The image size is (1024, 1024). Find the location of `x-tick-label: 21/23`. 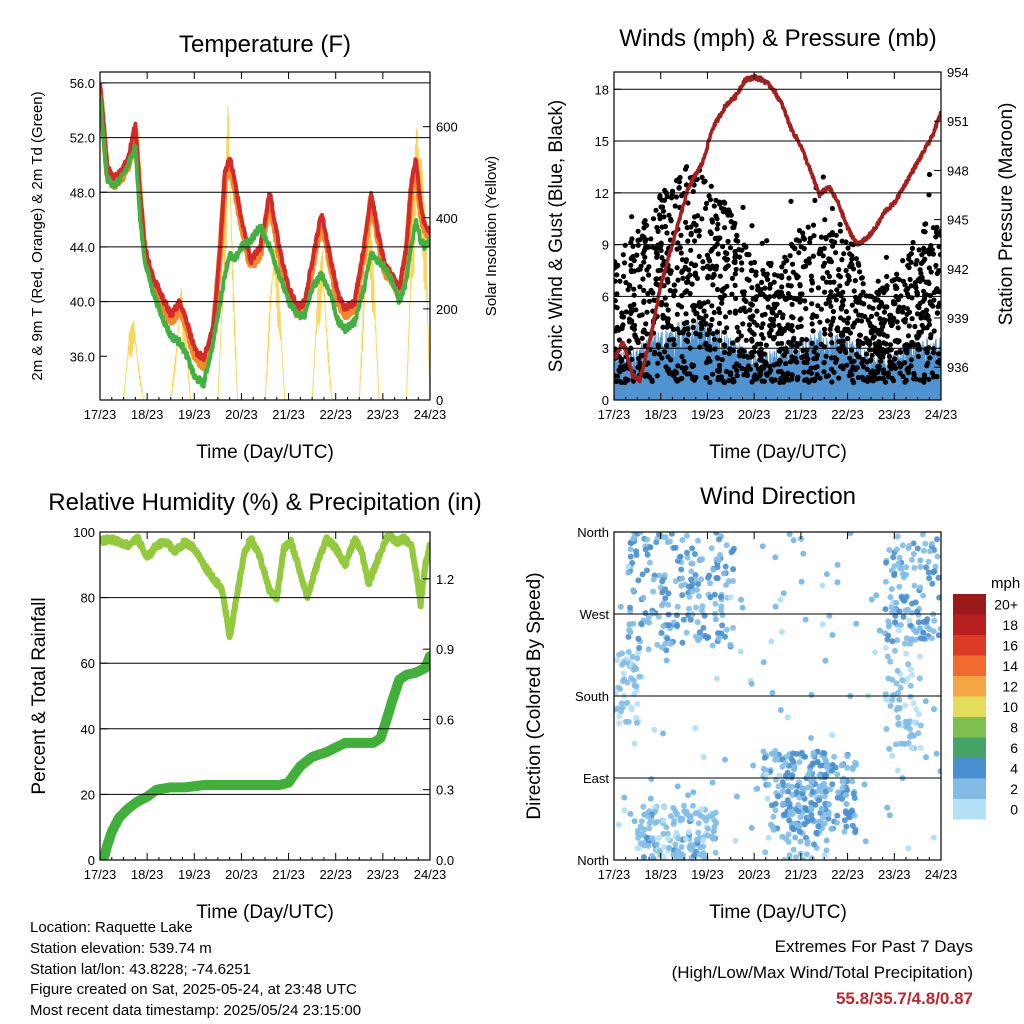

x-tick-label: 21/23 is located at coordinates (288, 874).